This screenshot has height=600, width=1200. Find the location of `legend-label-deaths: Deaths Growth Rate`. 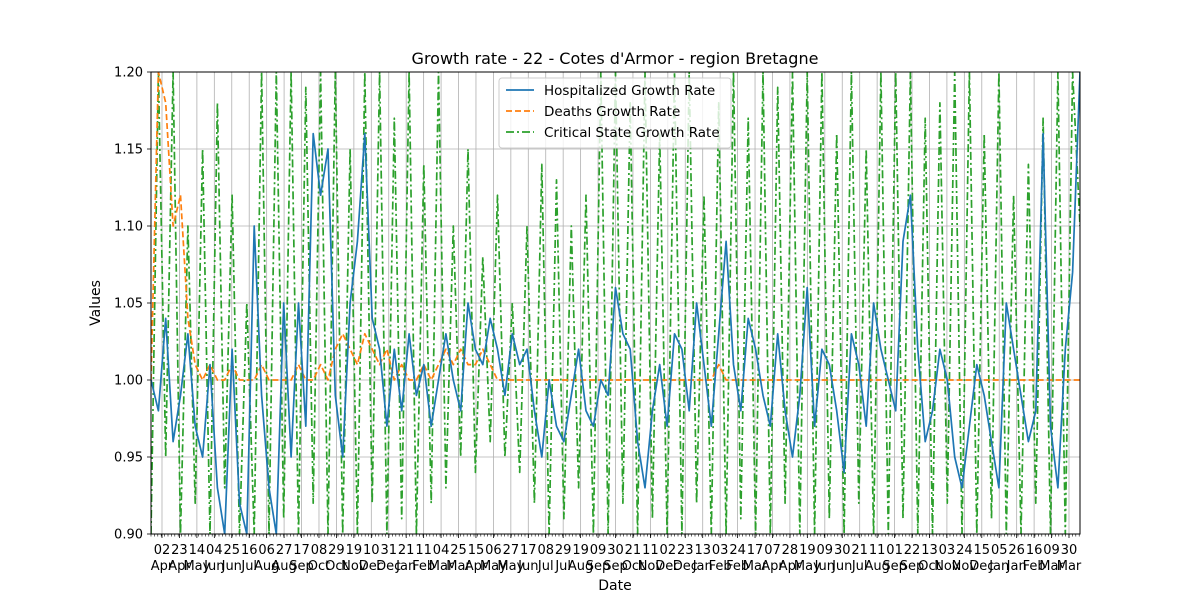

legend-label-deaths: Deaths Growth Rate is located at coordinates (612, 112).